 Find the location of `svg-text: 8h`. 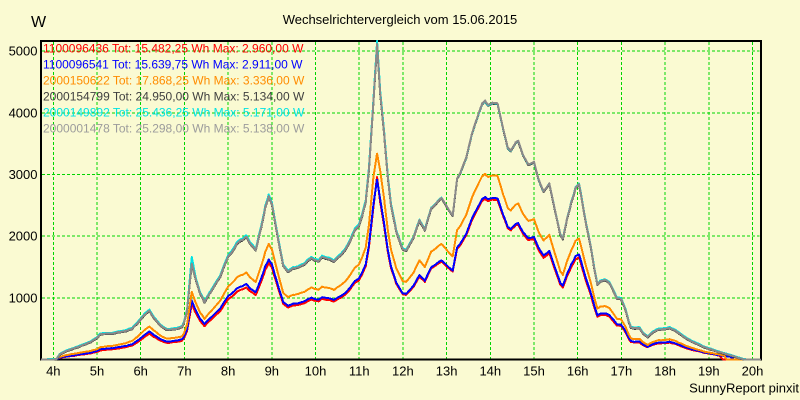

svg-text: 8h is located at coordinates (228, 371).